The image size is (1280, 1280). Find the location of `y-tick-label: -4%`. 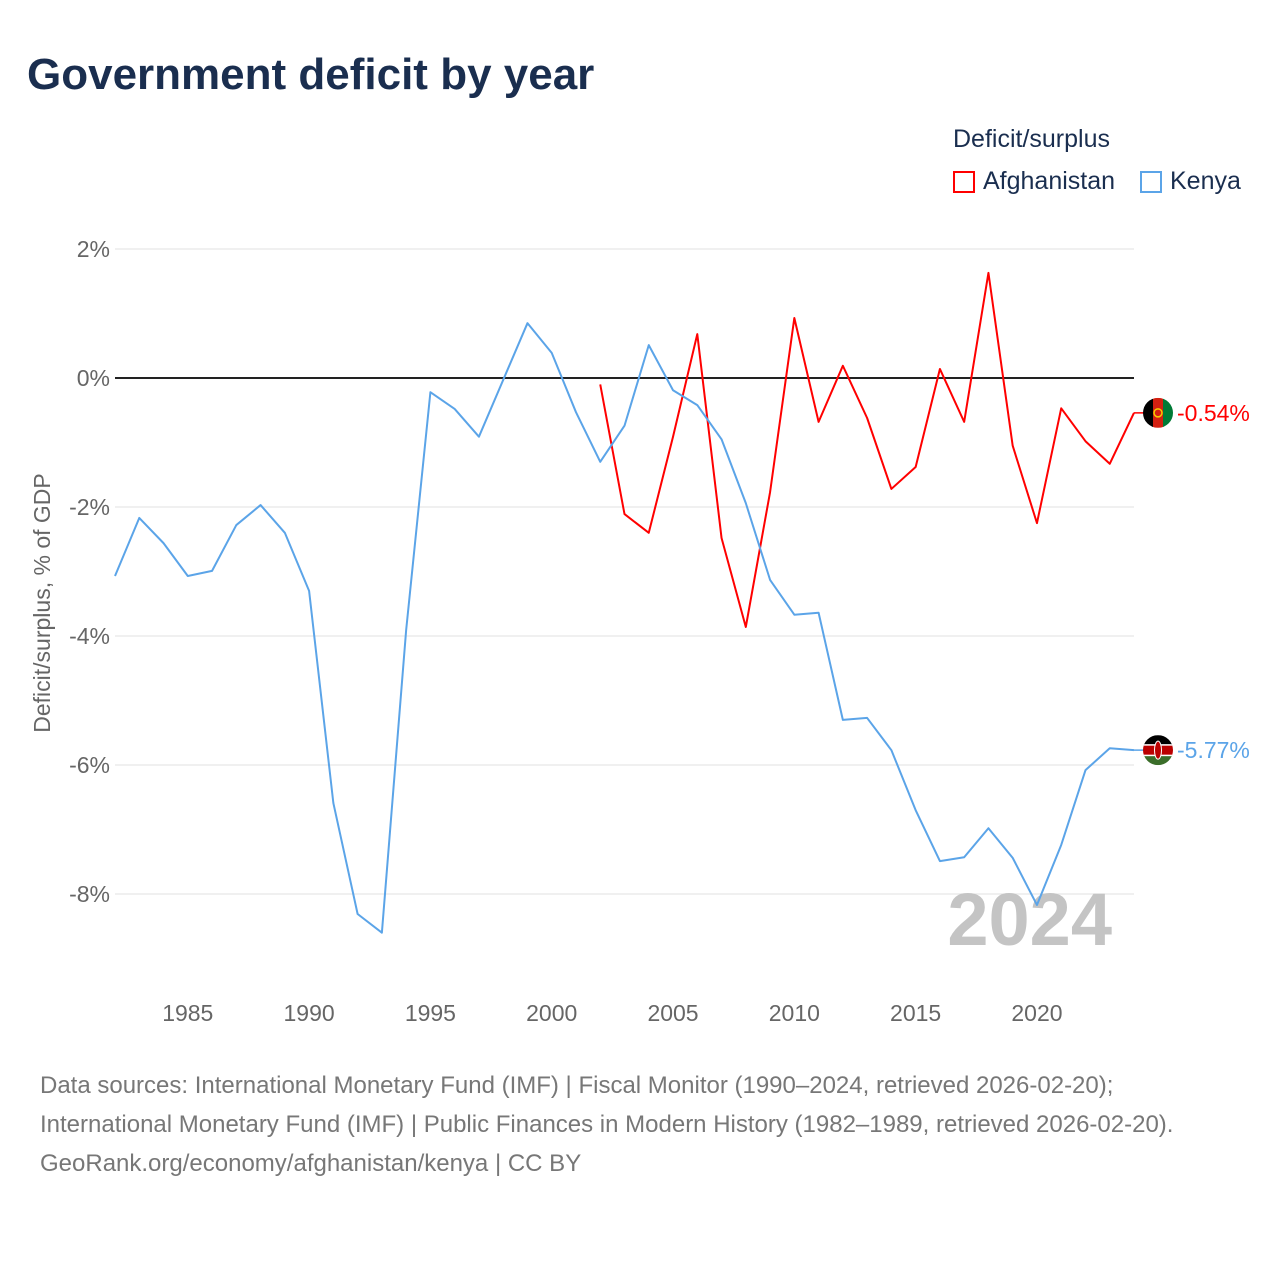

y-tick-label: -4% is located at coordinates (89, 636).